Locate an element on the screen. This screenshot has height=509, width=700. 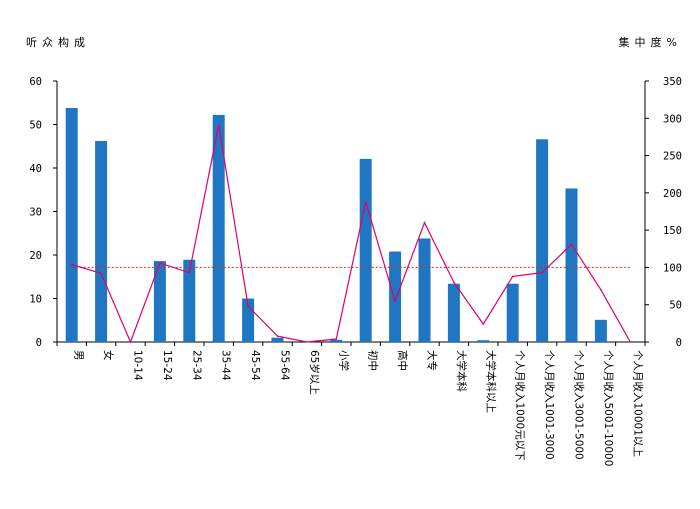
right-tick-label: 50 is located at coordinates (675, 306).